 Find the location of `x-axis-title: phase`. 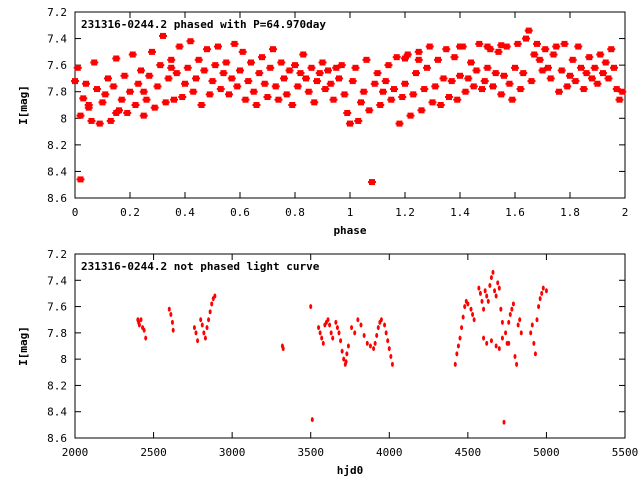

x-axis-title: phase is located at coordinates (349, 230).